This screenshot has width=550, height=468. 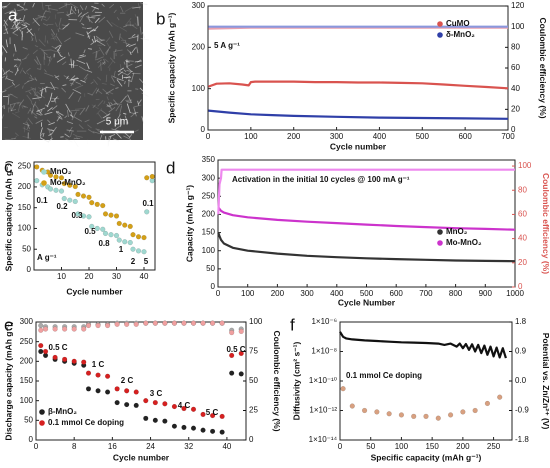 I want to click on legend-label: 0.1 mmol Ce doping, so click(x=86, y=422).